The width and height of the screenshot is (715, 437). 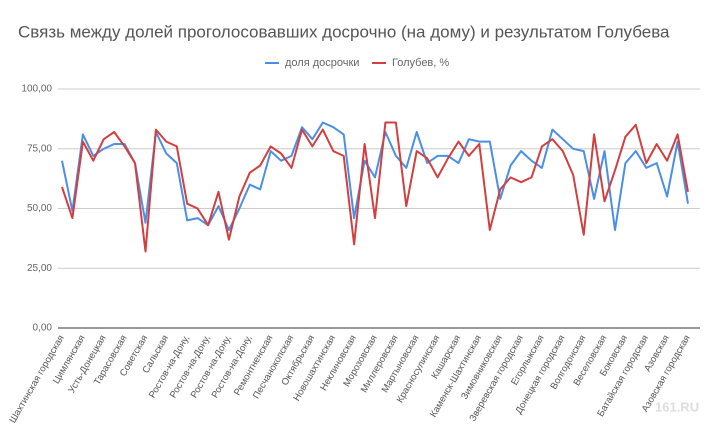 What do you see at coordinates (36, 89) in the screenshot?
I see `y-tick-label: 100,00` at bounding box center [36, 89].